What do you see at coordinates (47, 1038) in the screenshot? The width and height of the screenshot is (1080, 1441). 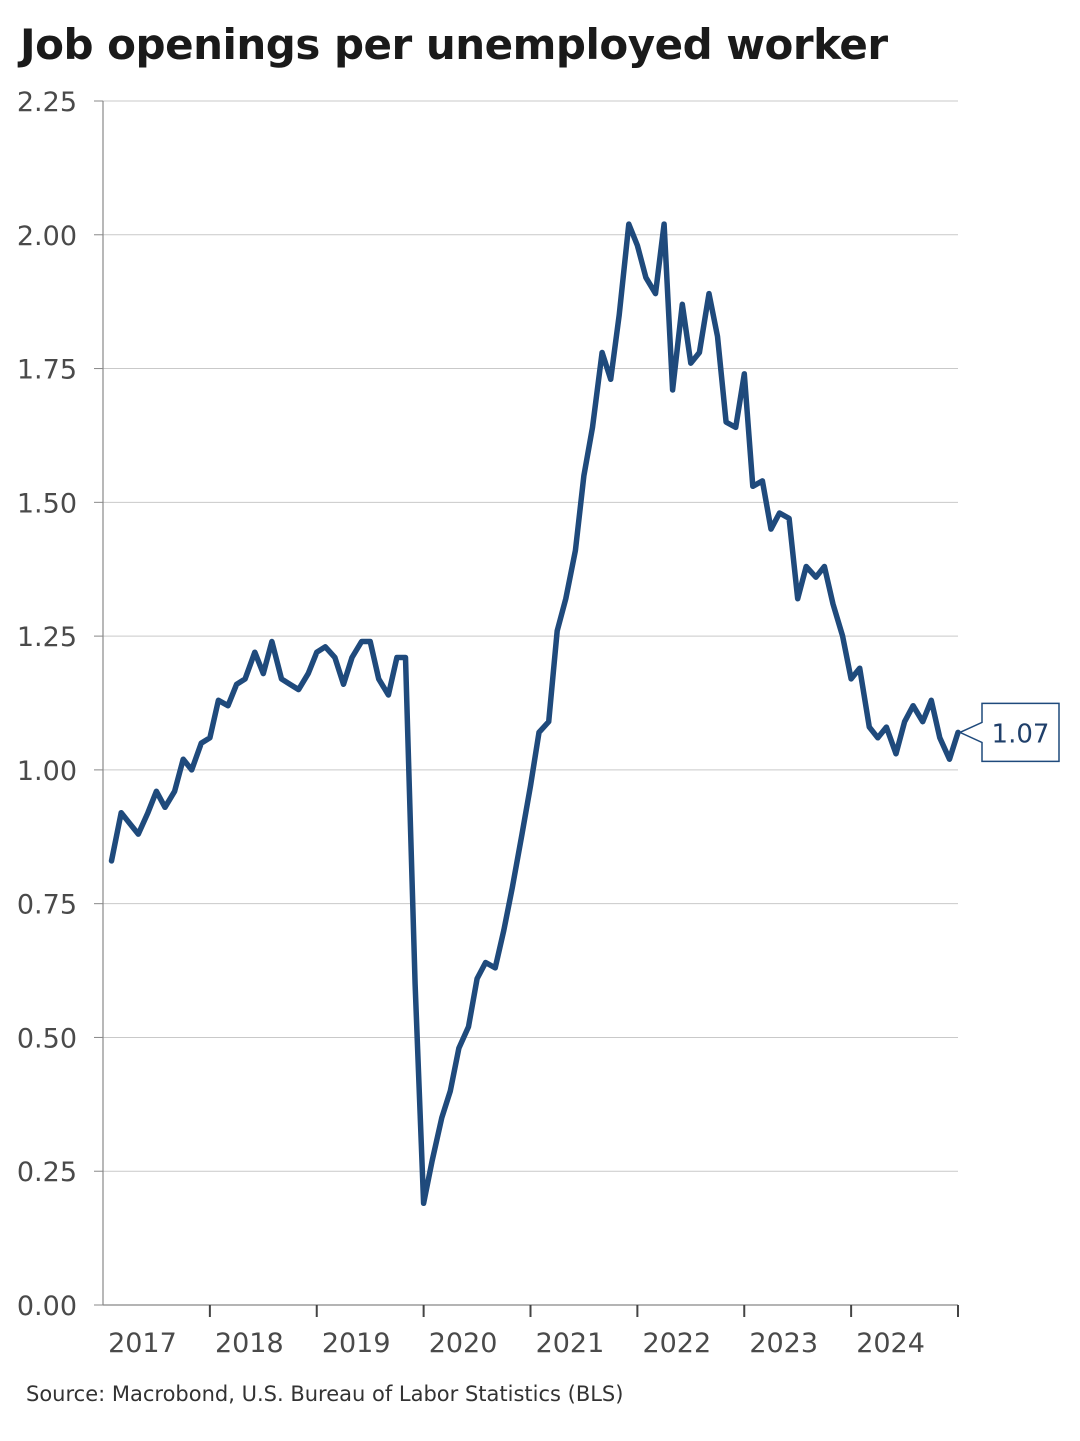 I see `y-tick-label: 0.50` at bounding box center [47, 1038].